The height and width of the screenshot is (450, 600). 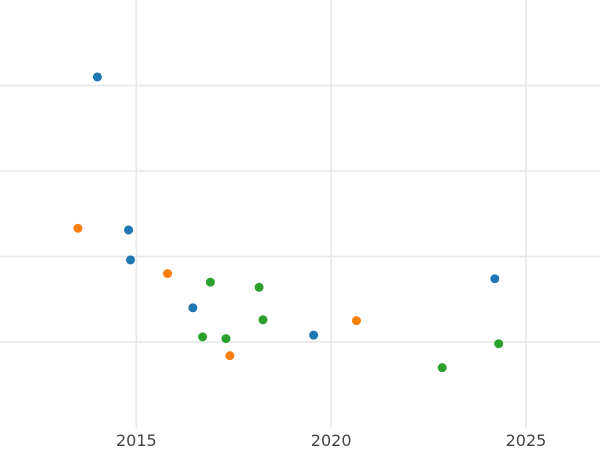 What do you see at coordinates (526, 440) in the screenshot?
I see `x-tick-label: 2025` at bounding box center [526, 440].